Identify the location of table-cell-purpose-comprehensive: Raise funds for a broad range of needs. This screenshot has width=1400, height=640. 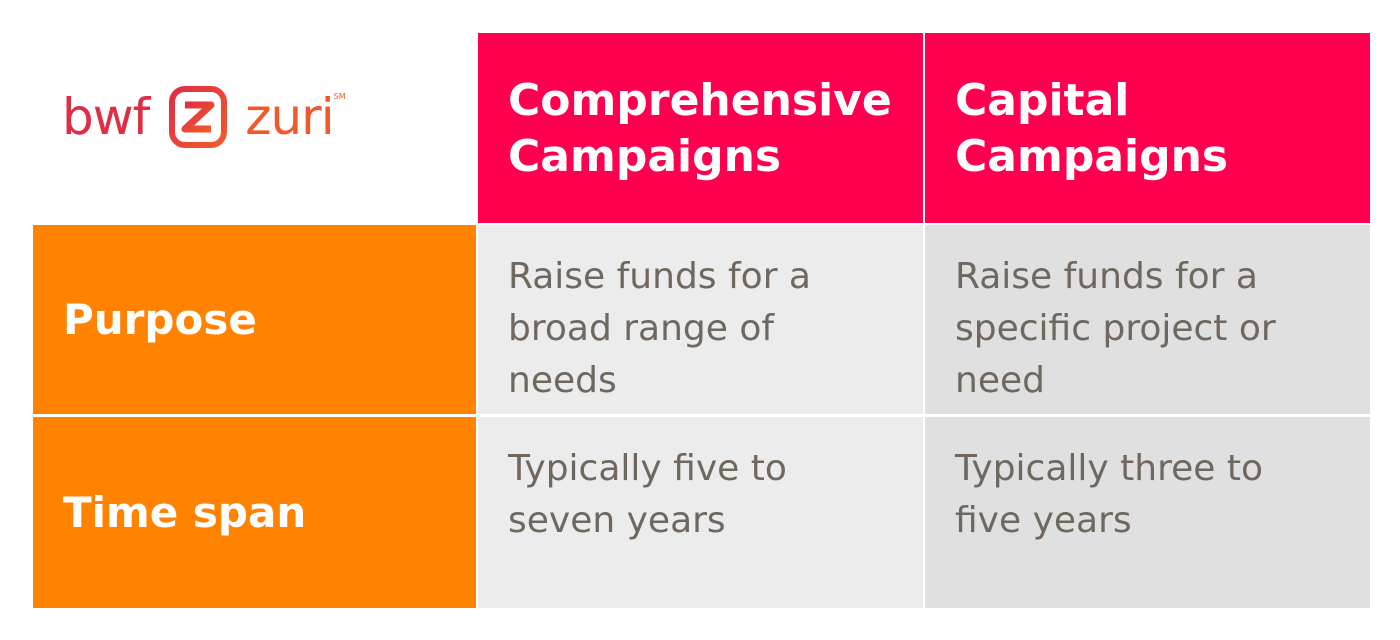
(700, 319).